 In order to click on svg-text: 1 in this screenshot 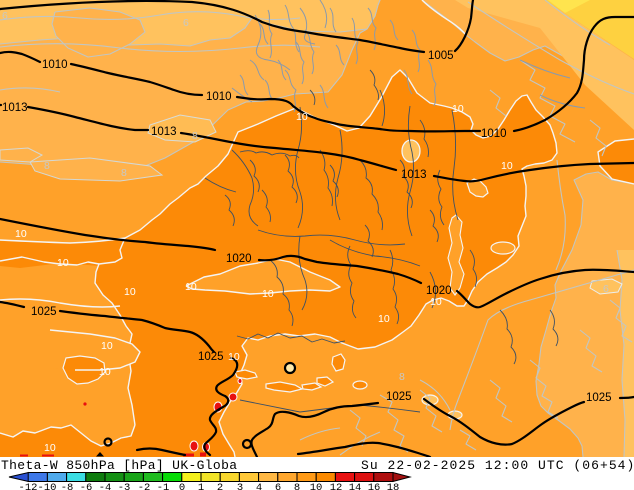, I will do `click(201, 486)`.